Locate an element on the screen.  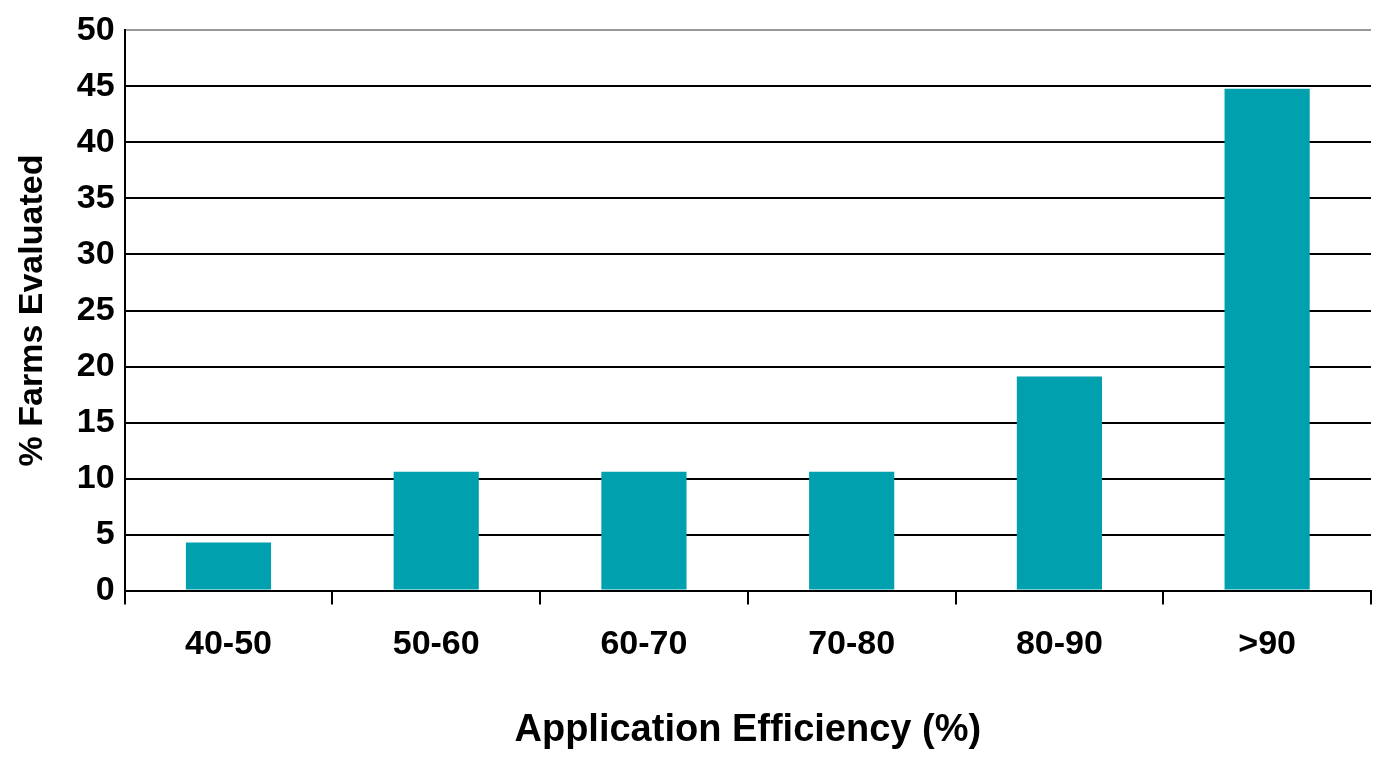
y-axis-title: % Farms Evaluated is located at coordinates (29, 310).